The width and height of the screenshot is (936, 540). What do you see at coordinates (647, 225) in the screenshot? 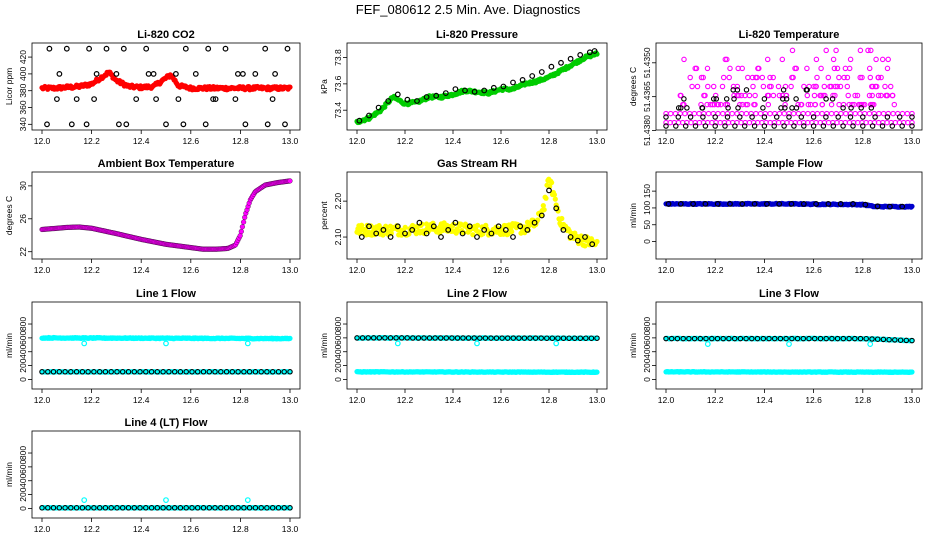
I see `y-tick-label: 50` at bounding box center [647, 225].